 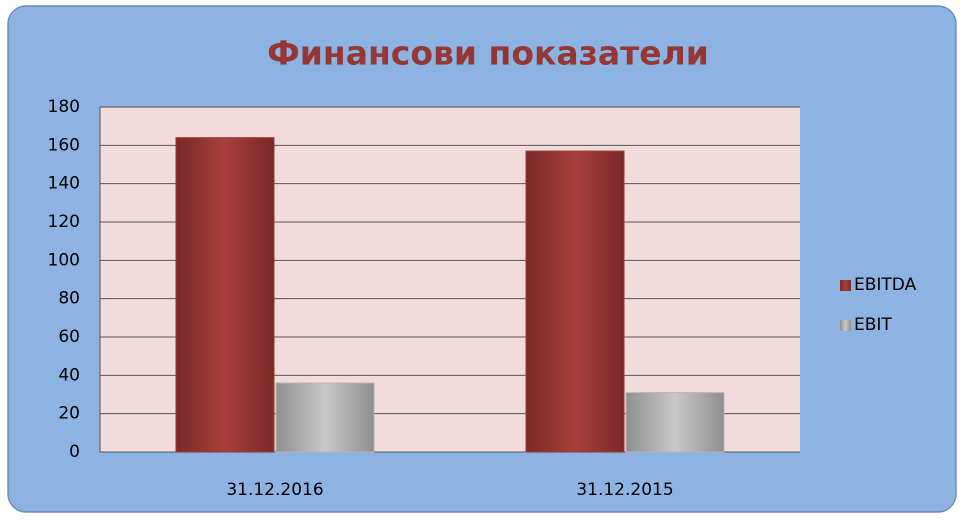 I want to click on y-tick-label: 160, so click(x=64, y=145).